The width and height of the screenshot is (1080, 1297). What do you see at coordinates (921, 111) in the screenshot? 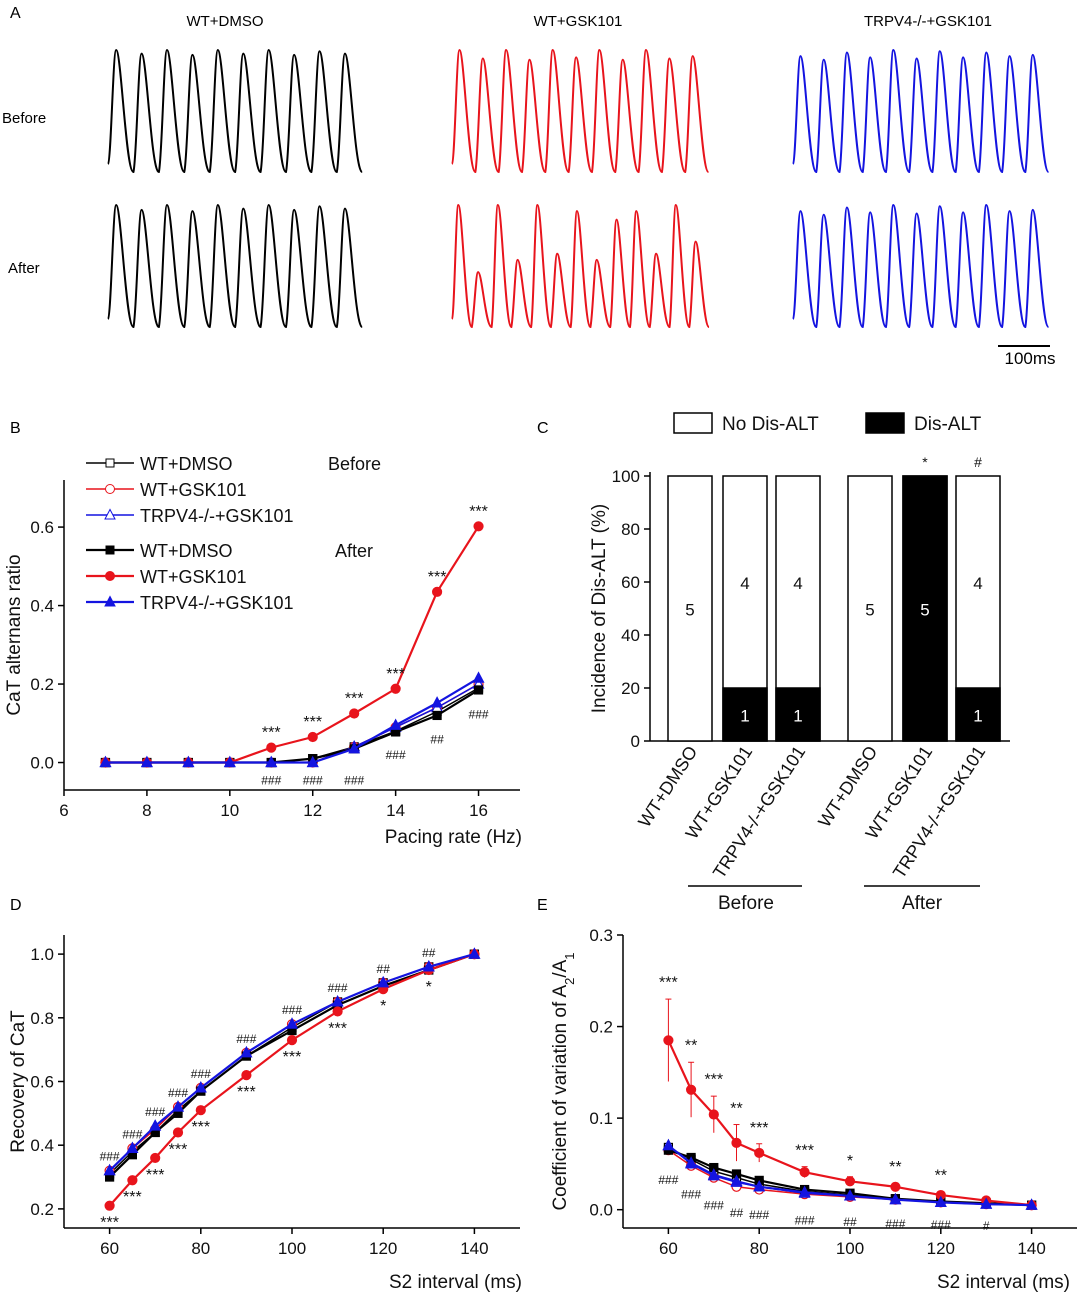
I see `trace-trpv4_before` at bounding box center [921, 111].